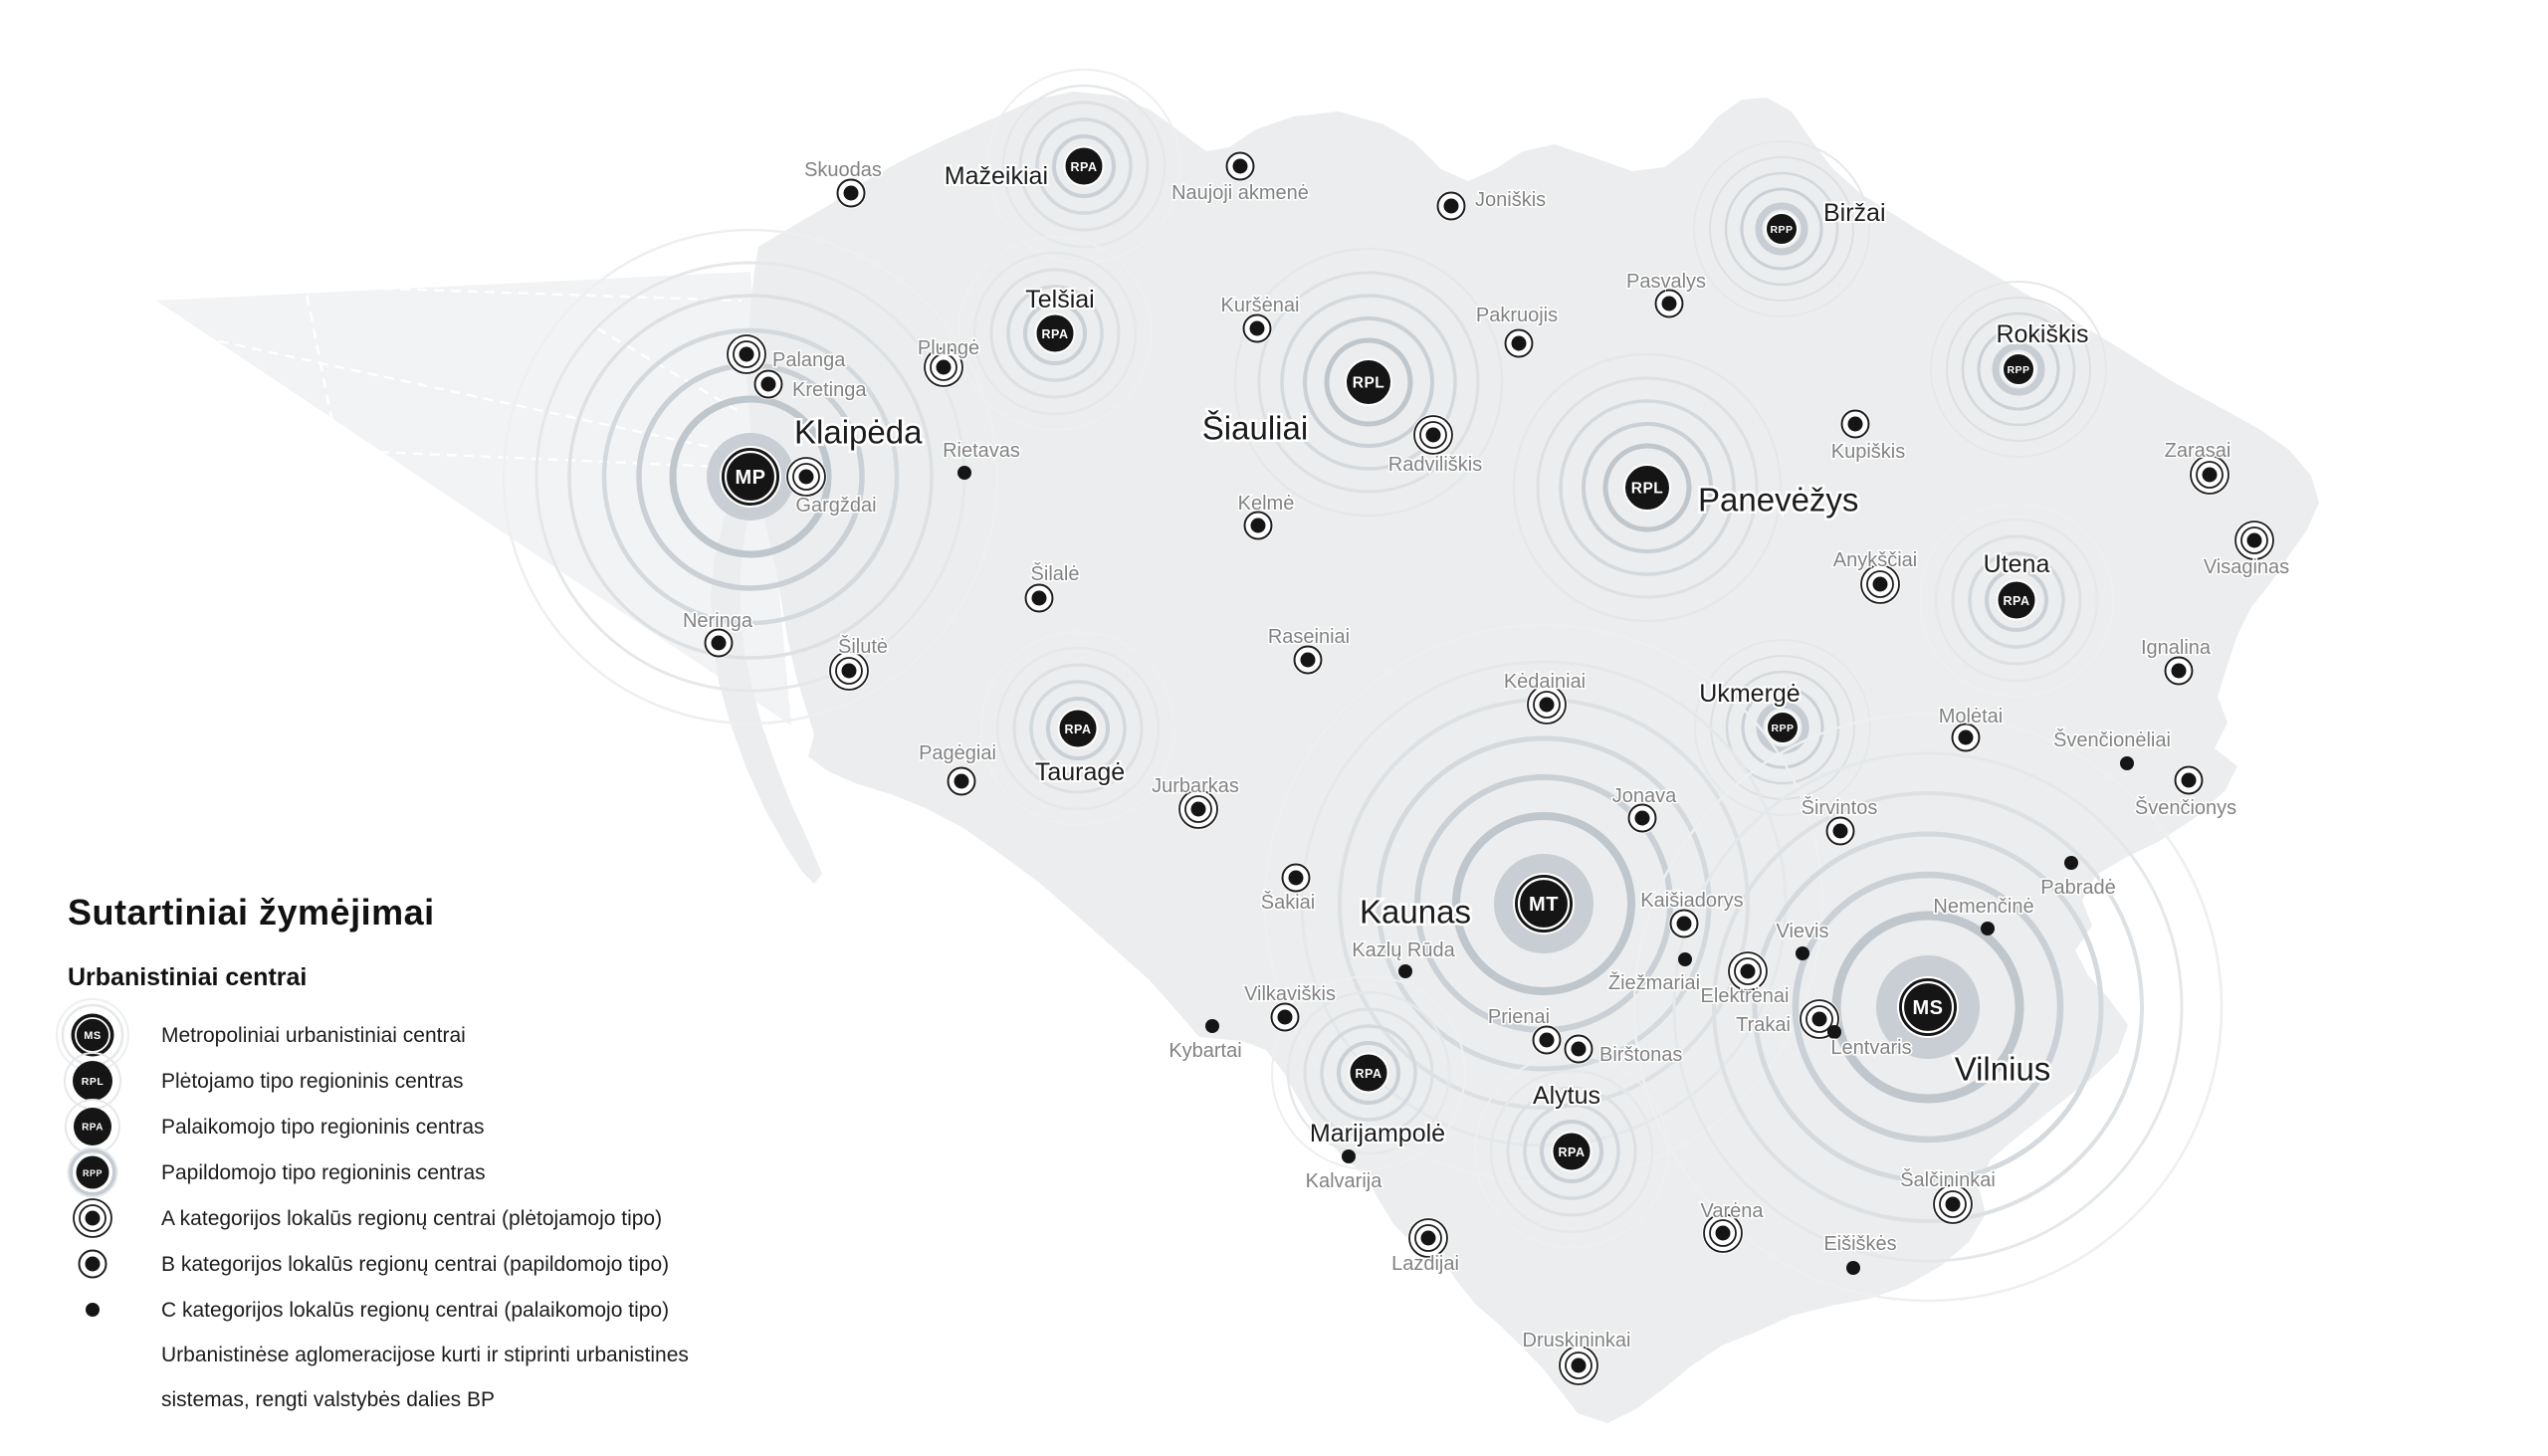 Image resolution: width=2548 pixels, height=1456 pixels. I want to click on ring-marijampol-, so click(1368, 1073).